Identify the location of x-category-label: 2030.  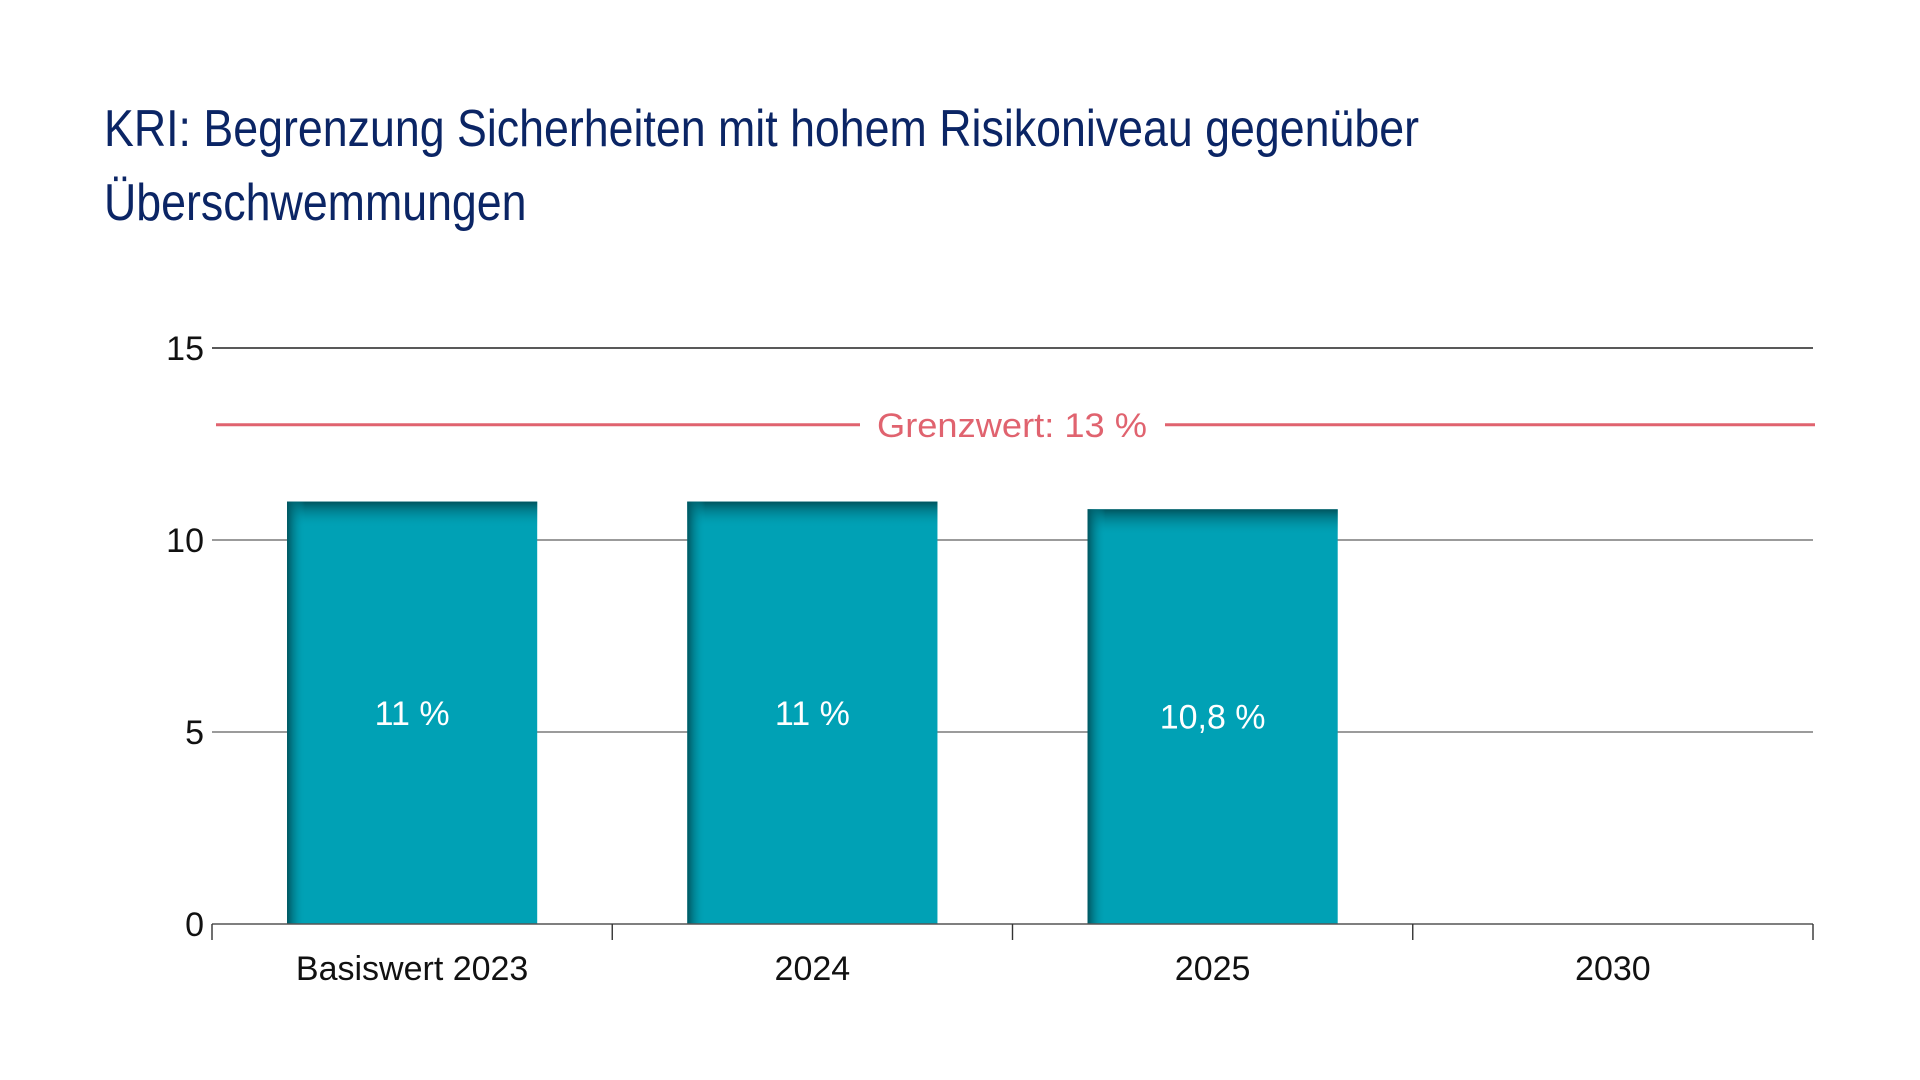
(1613, 969).